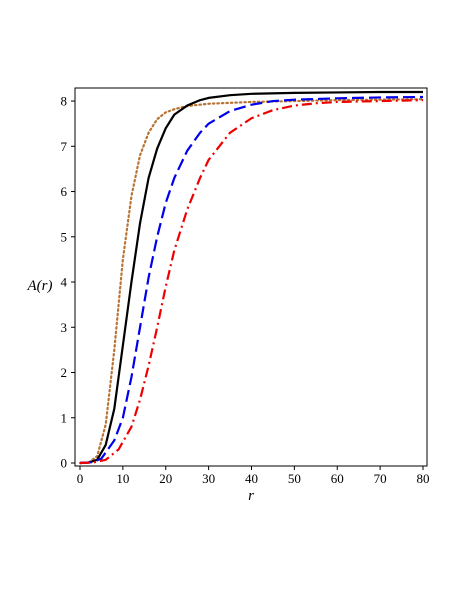 This screenshot has width=463, height=599. Describe the element at coordinates (64, 236) in the screenshot. I see `y-tick-label: 5` at that location.